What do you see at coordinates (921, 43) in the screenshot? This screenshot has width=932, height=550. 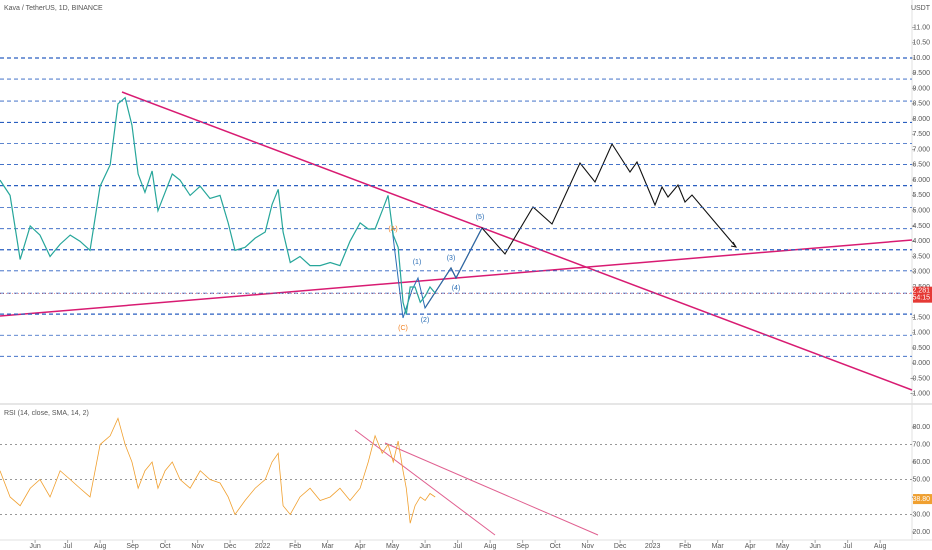 I see `y-tick-label: 10.50` at bounding box center [921, 43].